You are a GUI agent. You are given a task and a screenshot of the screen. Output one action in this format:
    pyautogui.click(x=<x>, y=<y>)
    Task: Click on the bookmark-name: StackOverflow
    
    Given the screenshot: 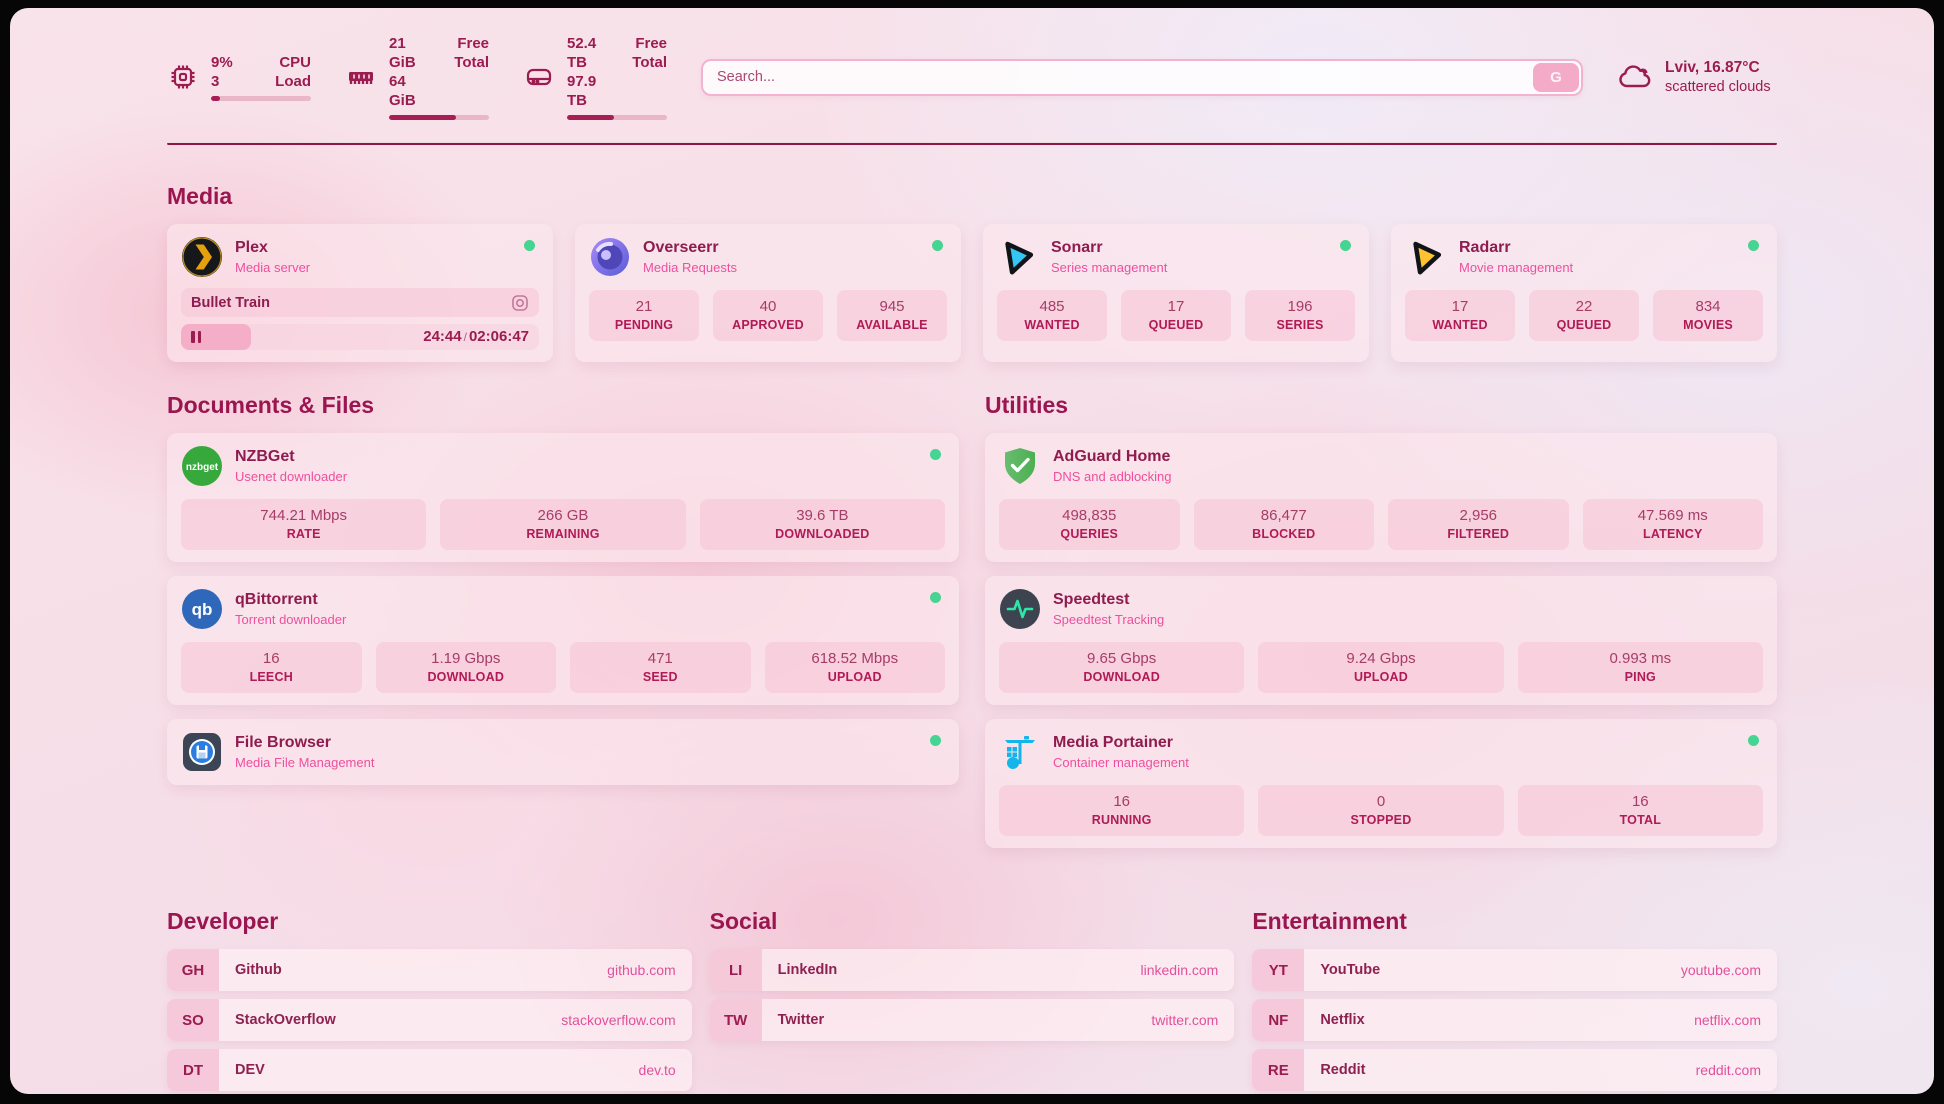 What is the action you would take?
    pyautogui.click(x=285, y=1020)
    